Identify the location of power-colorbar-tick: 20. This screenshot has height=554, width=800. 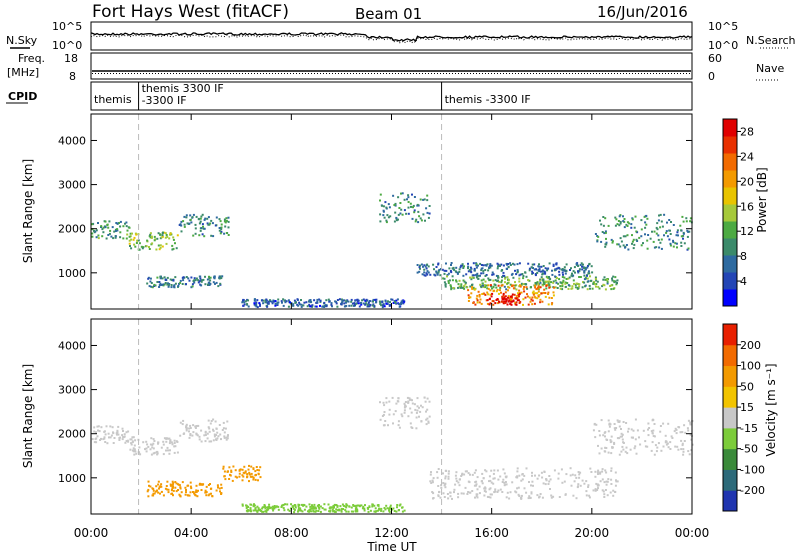
(747, 181).